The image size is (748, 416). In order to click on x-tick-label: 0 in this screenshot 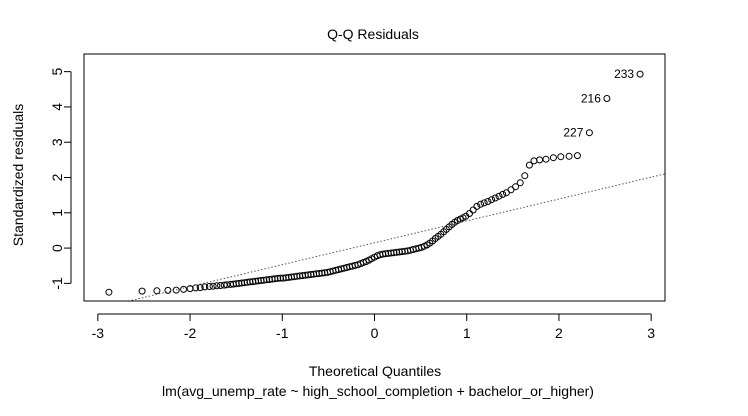, I will do `click(375, 333)`.